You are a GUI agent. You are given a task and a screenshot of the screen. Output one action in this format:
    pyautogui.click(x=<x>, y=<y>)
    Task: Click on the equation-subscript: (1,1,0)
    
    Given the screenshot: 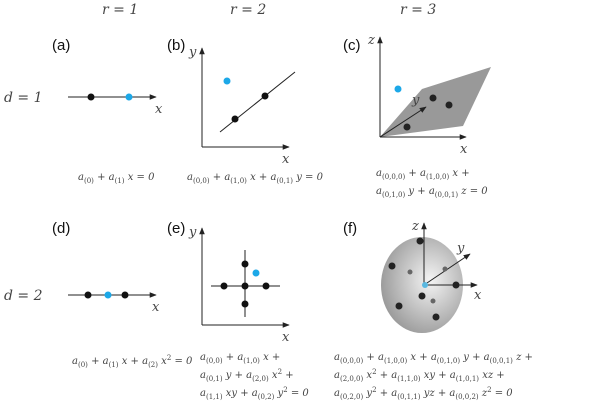 What is the action you would take?
    pyautogui.click(x=409, y=379)
    